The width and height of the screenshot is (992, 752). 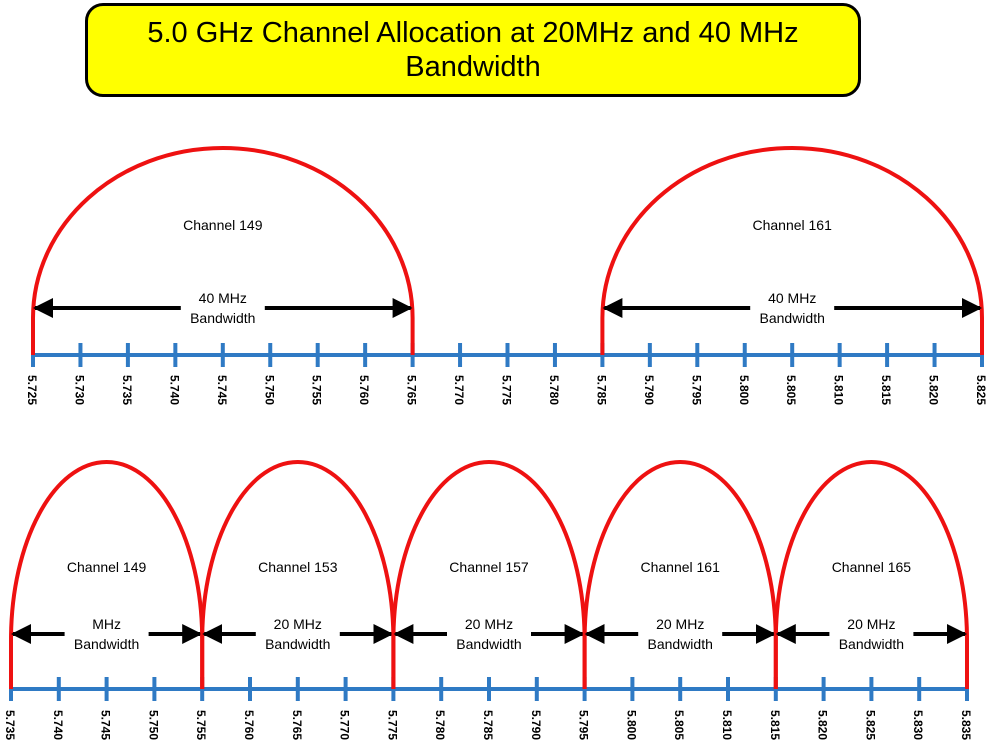 I want to click on bottom-channel-label: Channel 153, so click(x=298, y=567).